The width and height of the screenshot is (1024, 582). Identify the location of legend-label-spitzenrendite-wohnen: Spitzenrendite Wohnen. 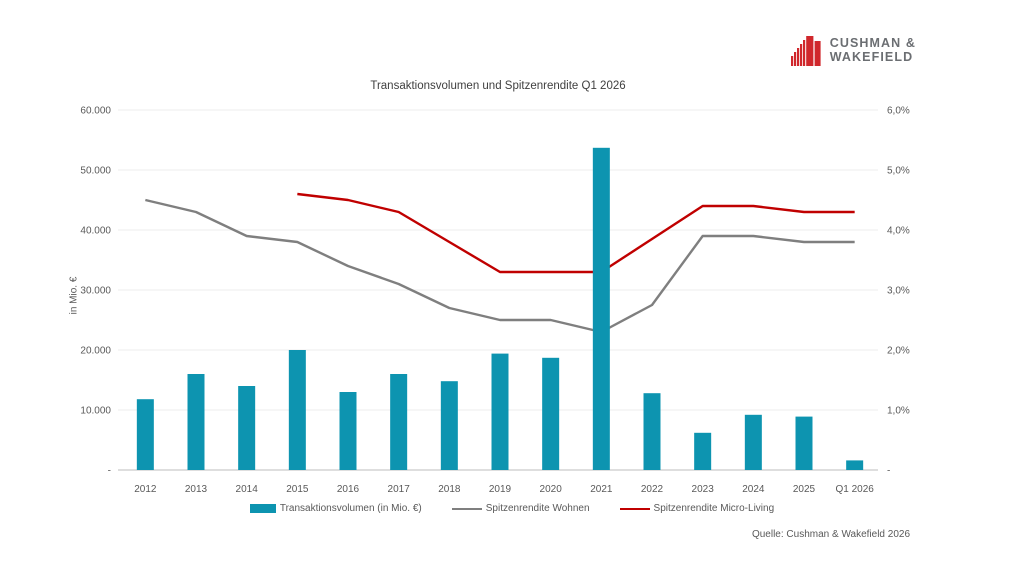
(537, 508).